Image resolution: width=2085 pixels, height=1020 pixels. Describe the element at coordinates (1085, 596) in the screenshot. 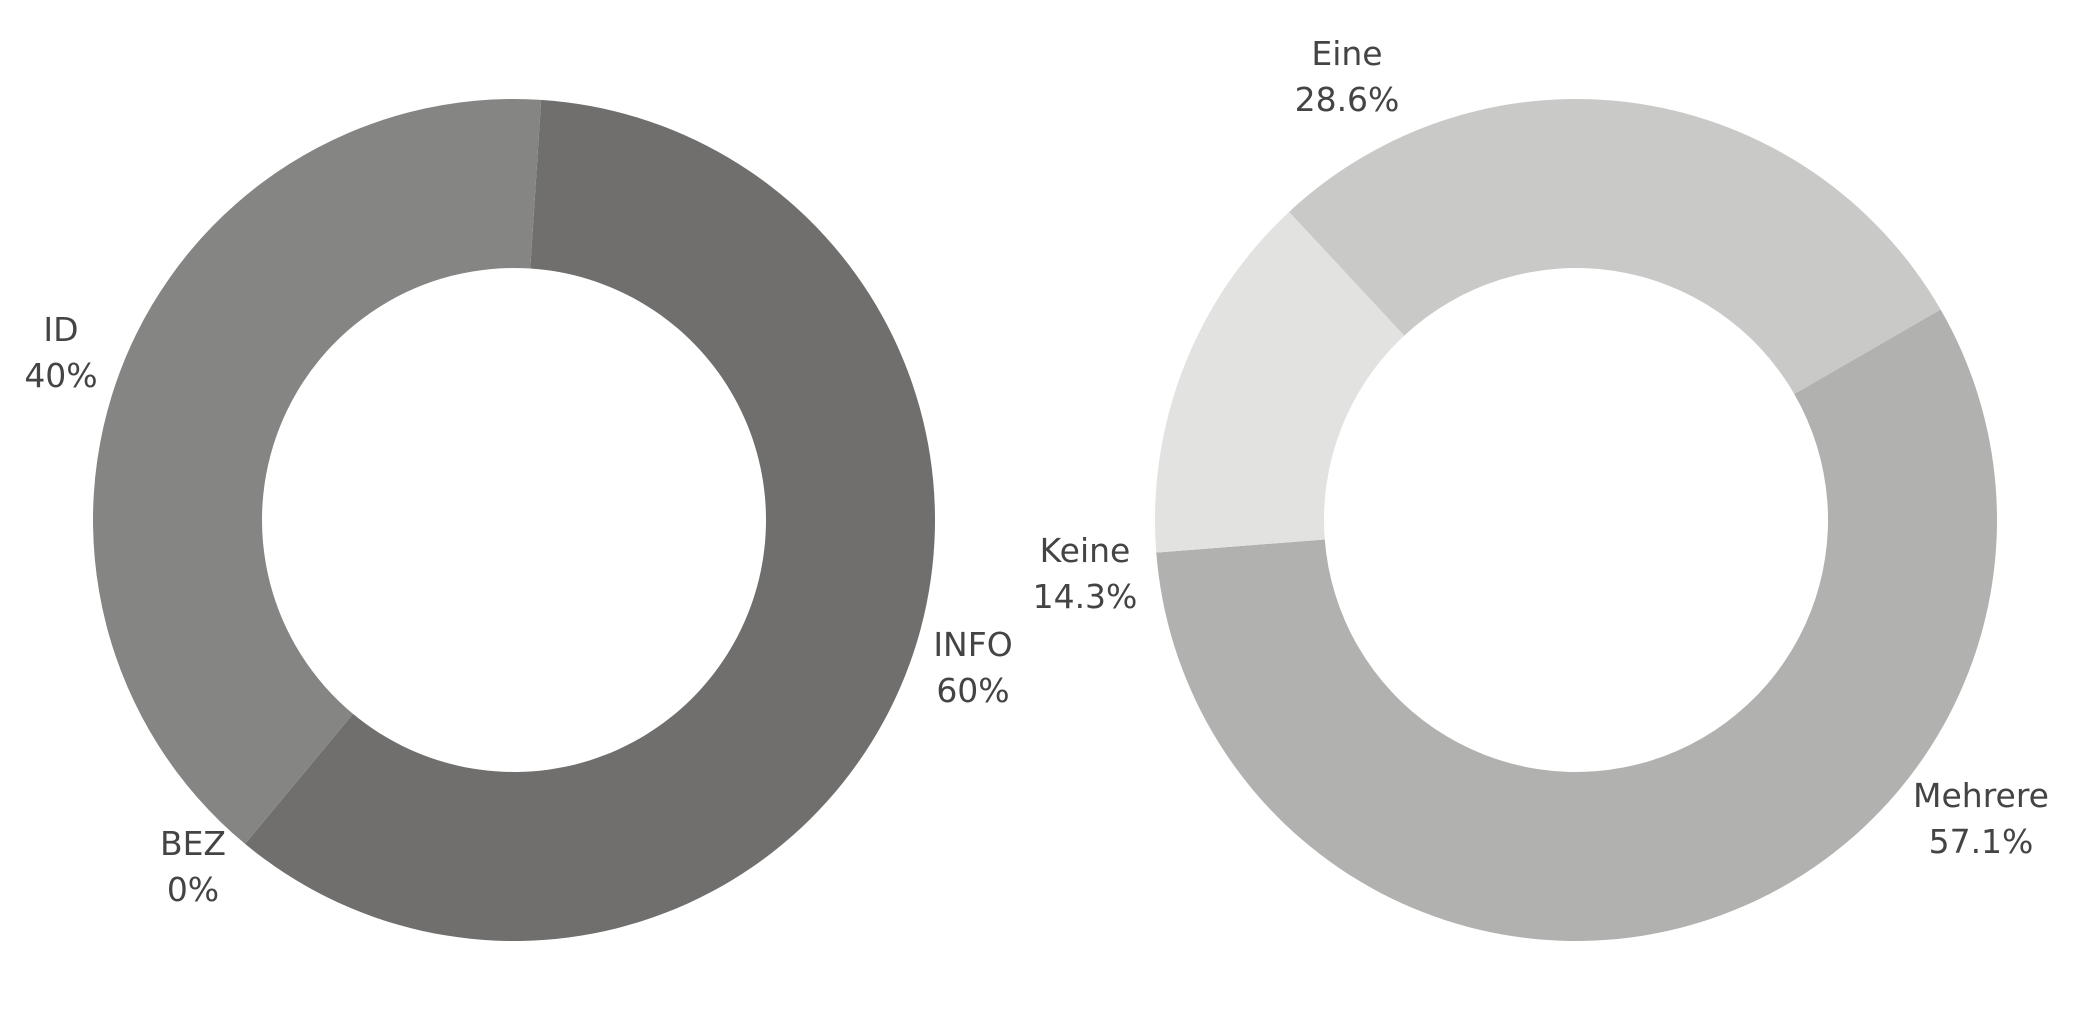

I see `slice-label-percent: 14.3%` at that location.